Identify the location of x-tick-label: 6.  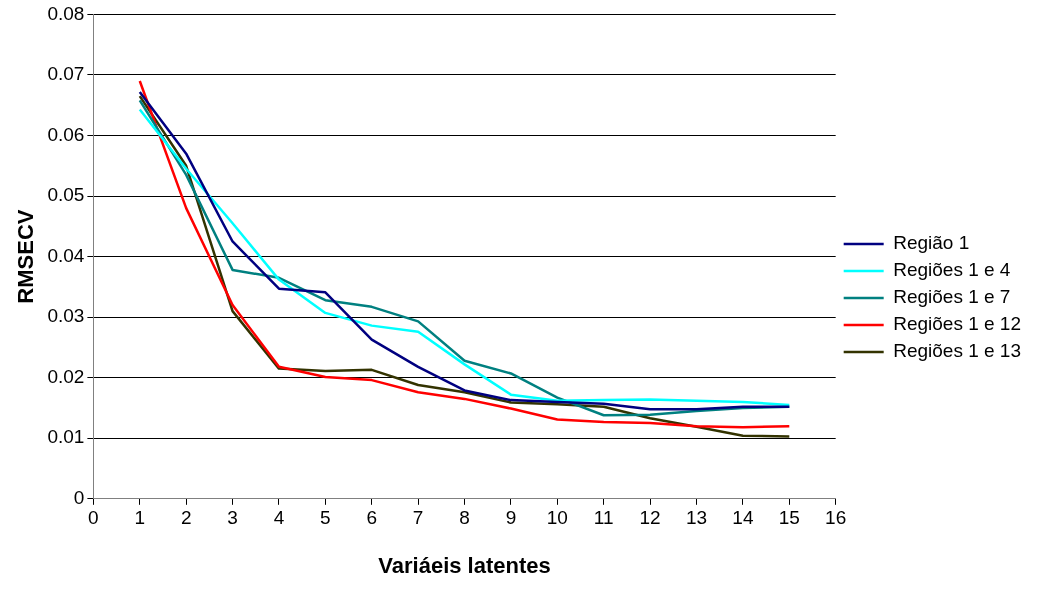
(372, 518).